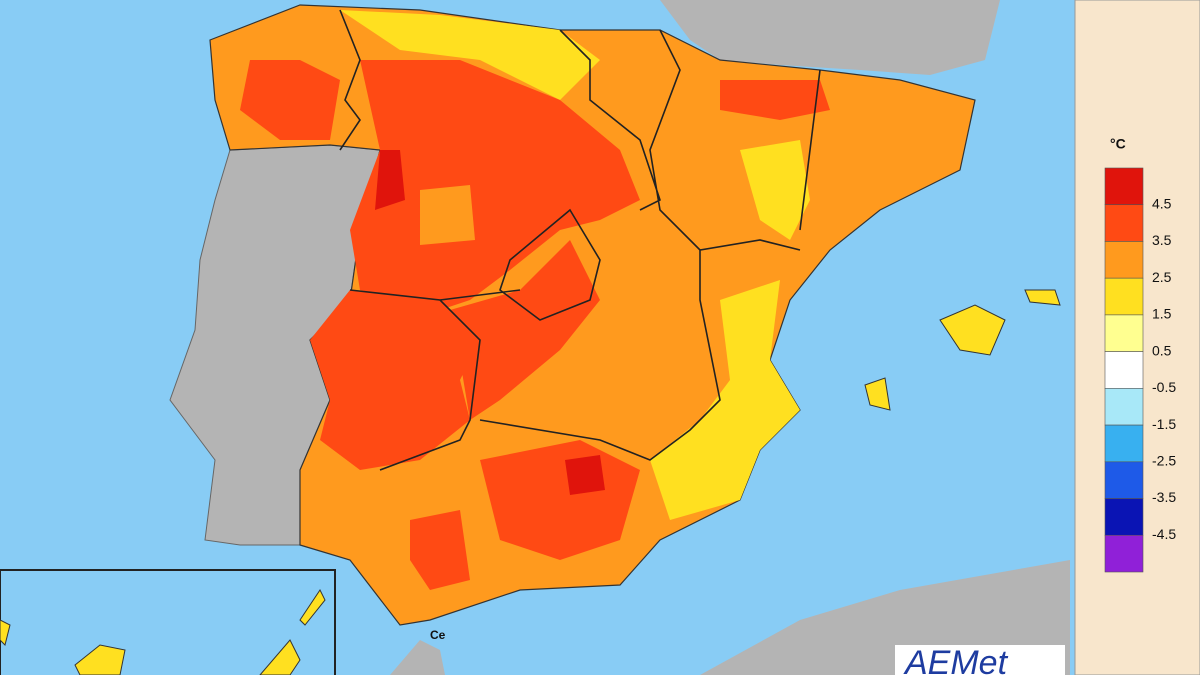 This screenshot has height=675, width=1200. I want to click on legend-label: -0.5, so click(1164, 387).